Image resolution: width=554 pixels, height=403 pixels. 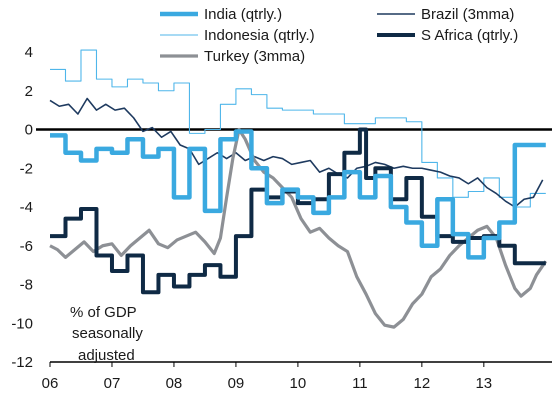 I want to click on annotation-line-2: seasonally, so click(x=107, y=333).